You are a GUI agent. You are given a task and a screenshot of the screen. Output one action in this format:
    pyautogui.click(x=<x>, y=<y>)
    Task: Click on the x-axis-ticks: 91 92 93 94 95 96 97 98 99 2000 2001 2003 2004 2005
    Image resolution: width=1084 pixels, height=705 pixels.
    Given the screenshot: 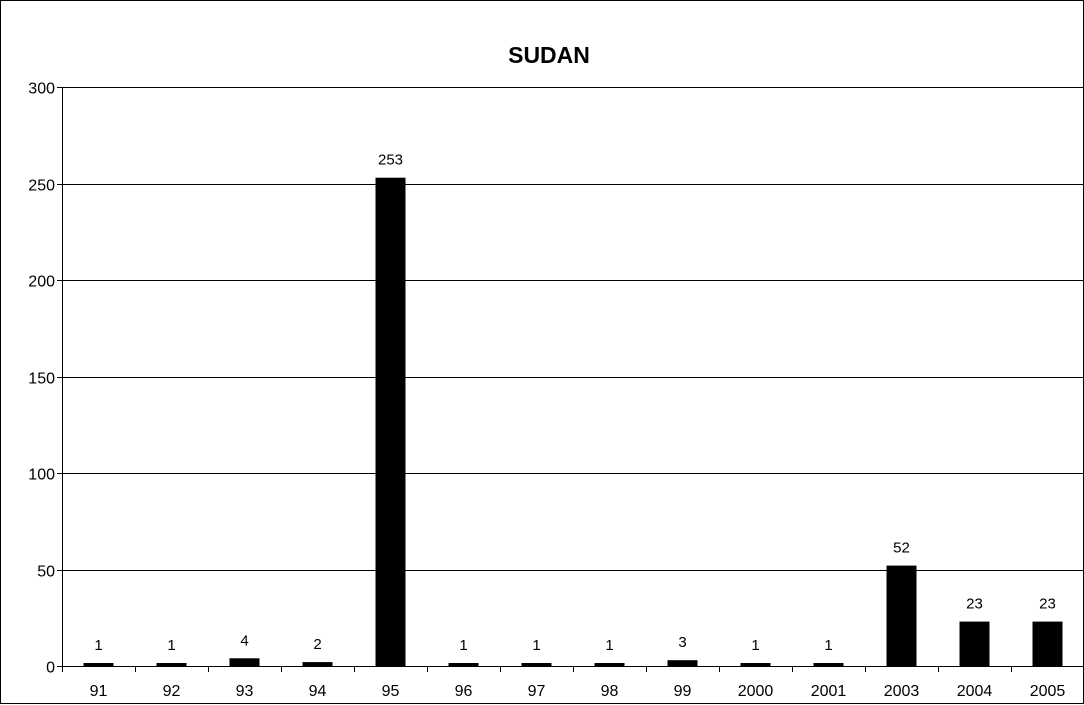 What is the action you would take?
    pyautogui.click(x=573, y=683)
    